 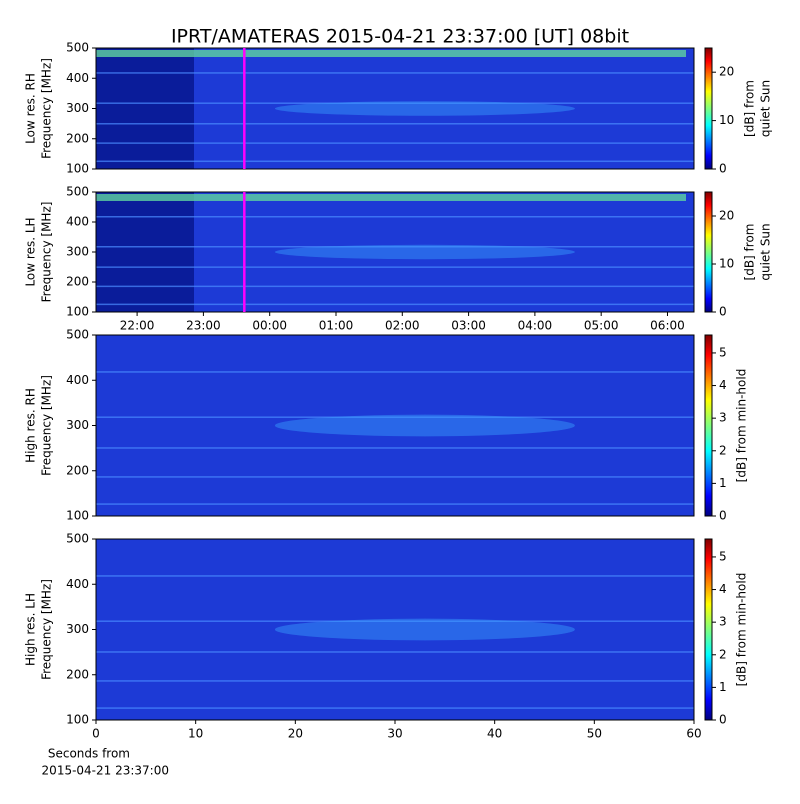 What do you see at coordinates (394, 734) in the screenshot?
I see `x-tick-label: 30` at bounding box center [394, 734].